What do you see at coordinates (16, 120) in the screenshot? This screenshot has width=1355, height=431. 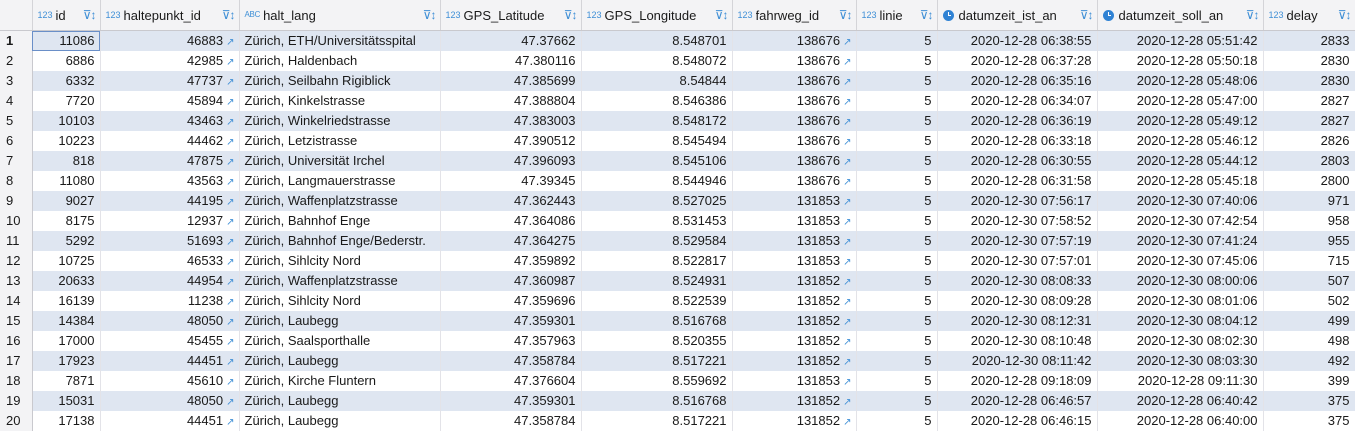 I see `row-number: 5` at bounding box center [16, 120].